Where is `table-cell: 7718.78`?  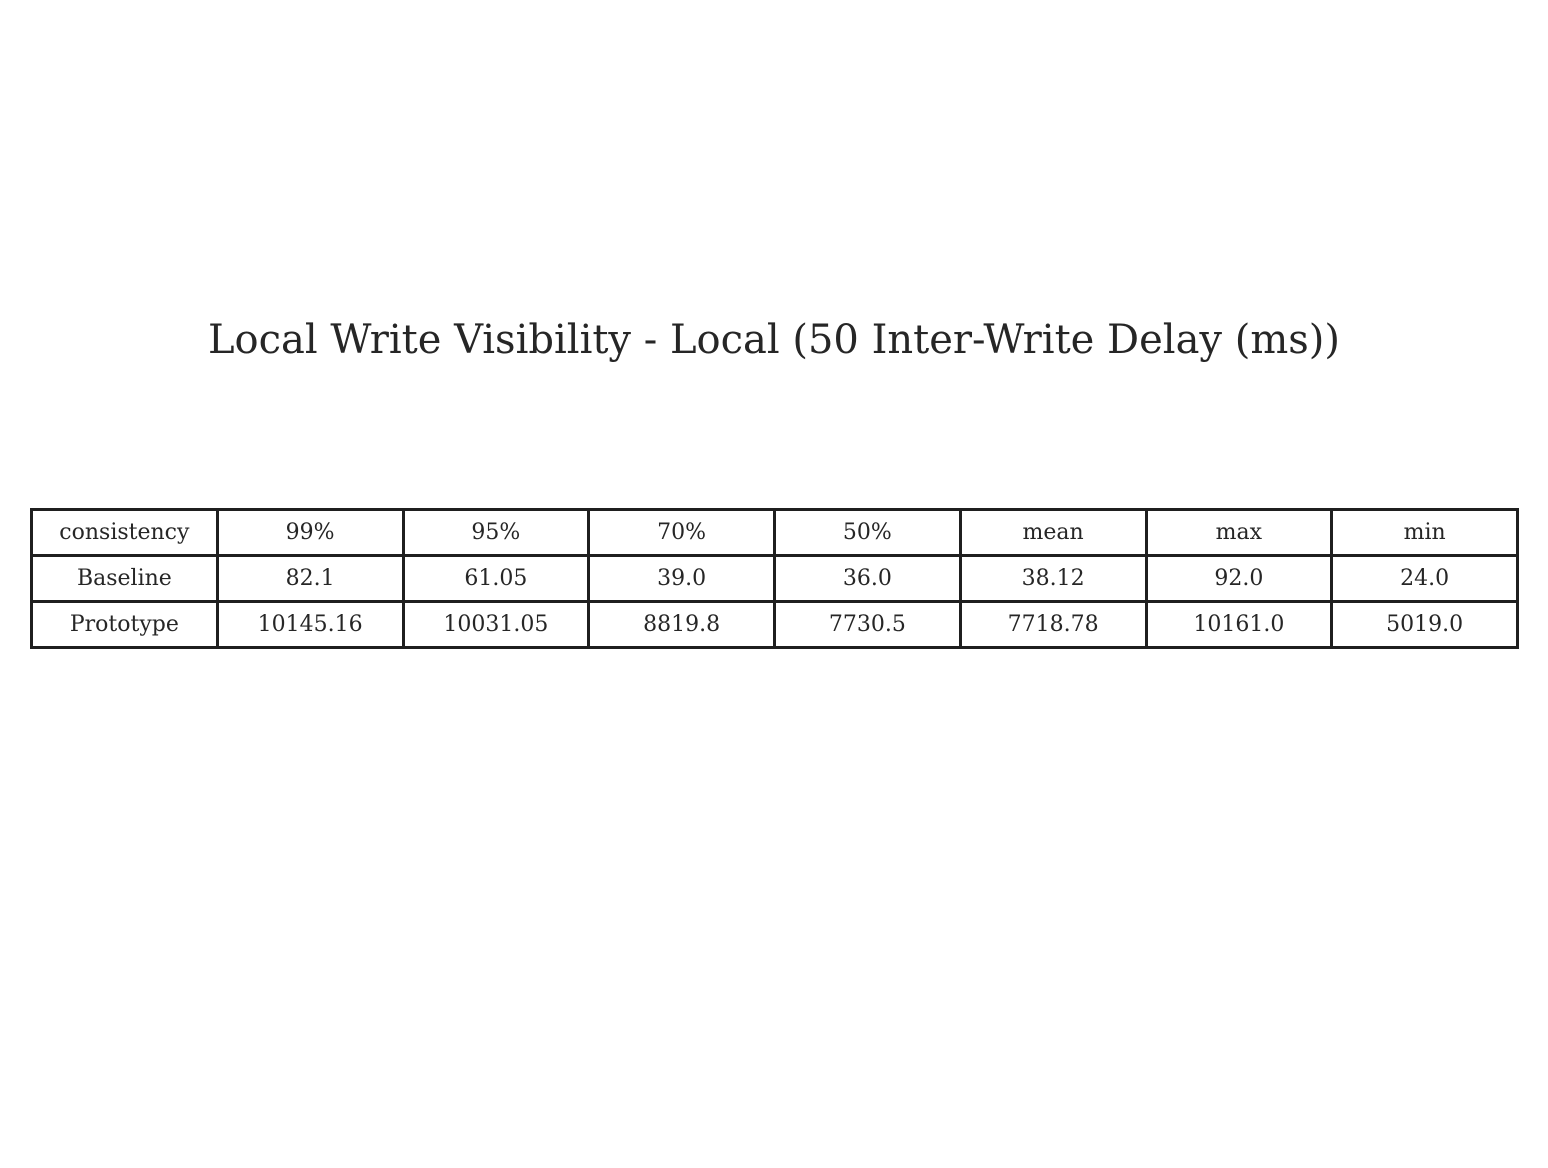
table-cell: 7718.78 is located at coordinates (1053, 624).